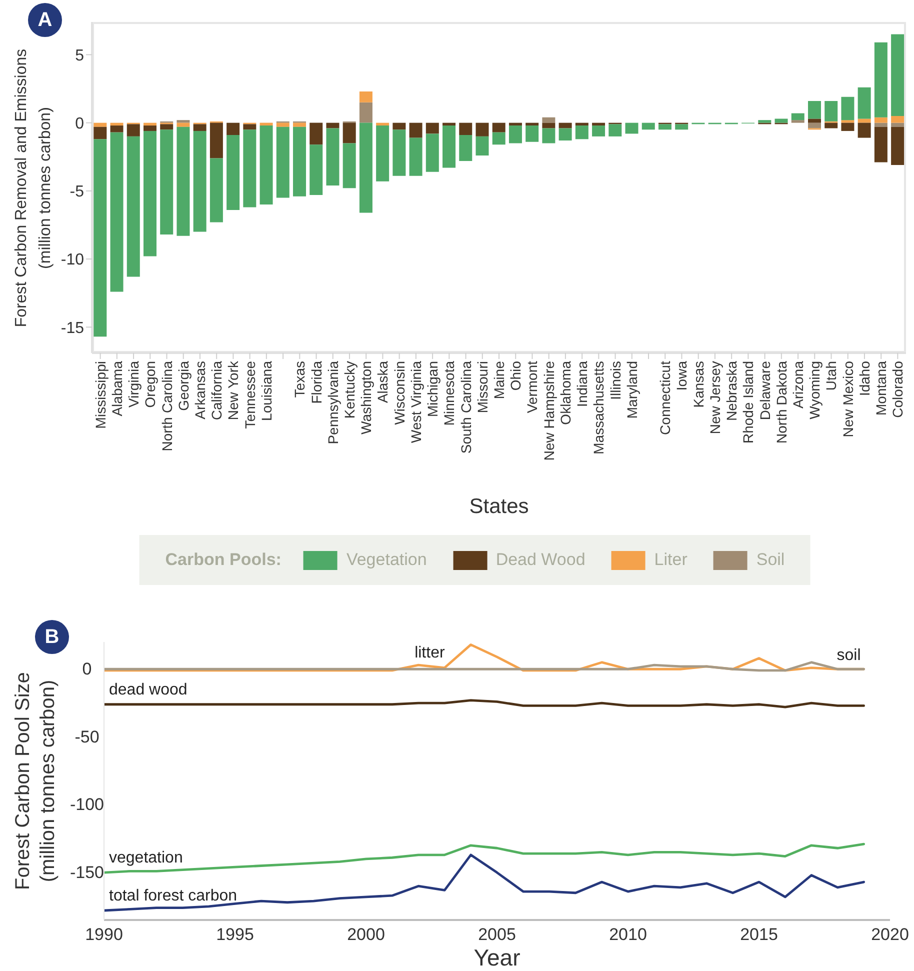 The height and width of the screenshot is (971, 914). What do you see at coordinates (235, 934) in the screenshot?
I see `x-tick-label: 1995` at bounding box center [235, 934].